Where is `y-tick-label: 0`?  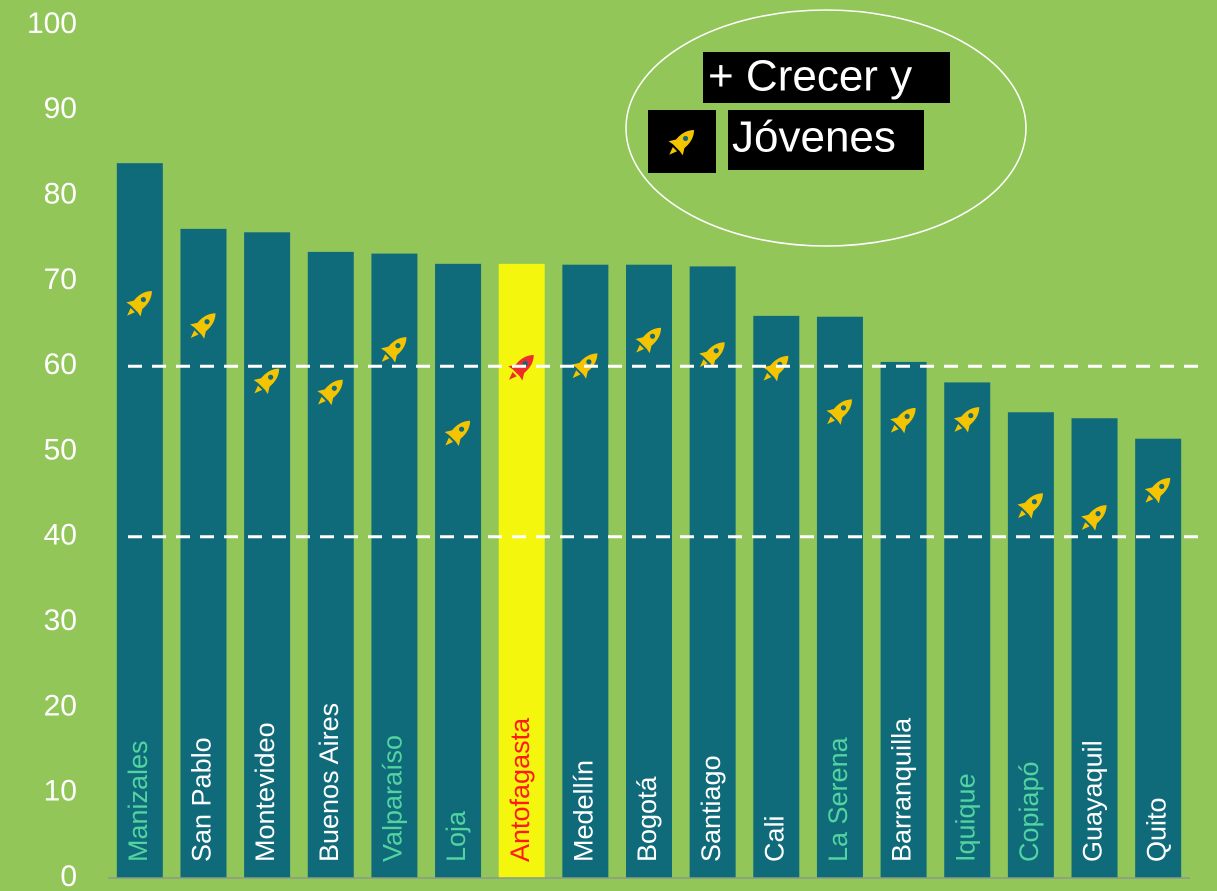 y-tick-label: 0 is located at coordinates (68, 875).